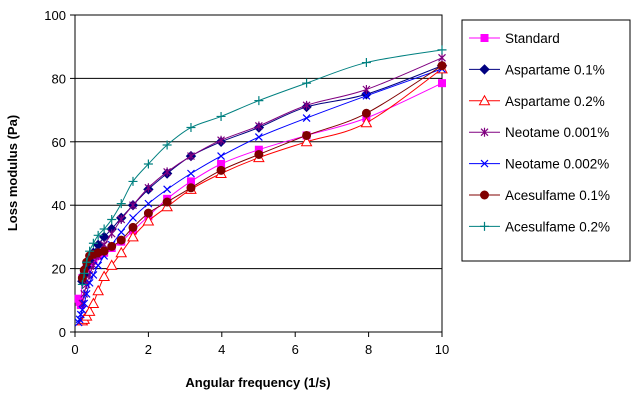 This screenshot has width=632, height=394. I want to click on y-tick-label: 100, so click(55, 15).